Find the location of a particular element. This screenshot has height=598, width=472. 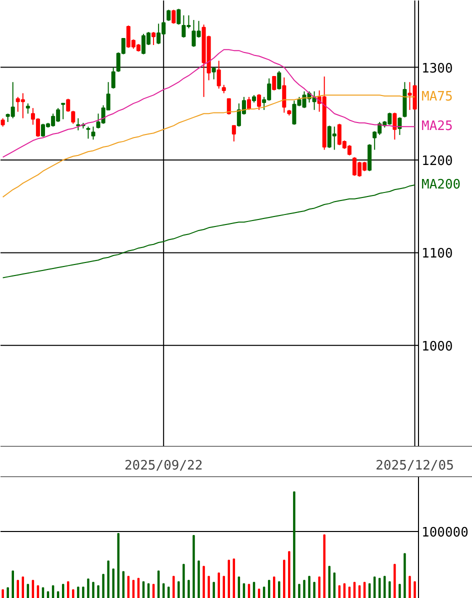

line-series is located at coordinates (209, 231).